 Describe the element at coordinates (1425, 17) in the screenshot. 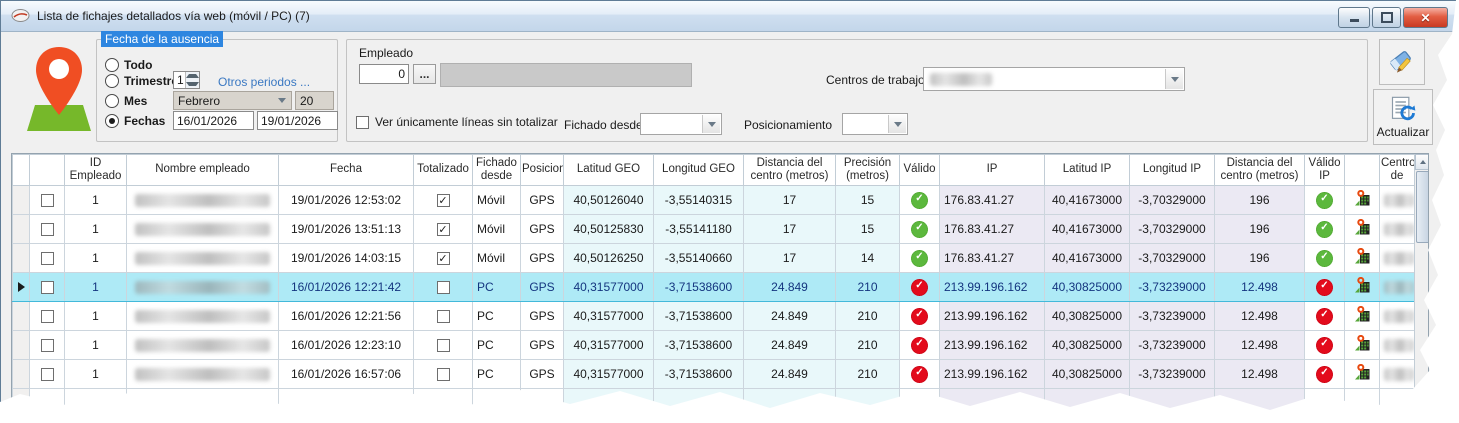

I see `close-button: ✕` at that location.